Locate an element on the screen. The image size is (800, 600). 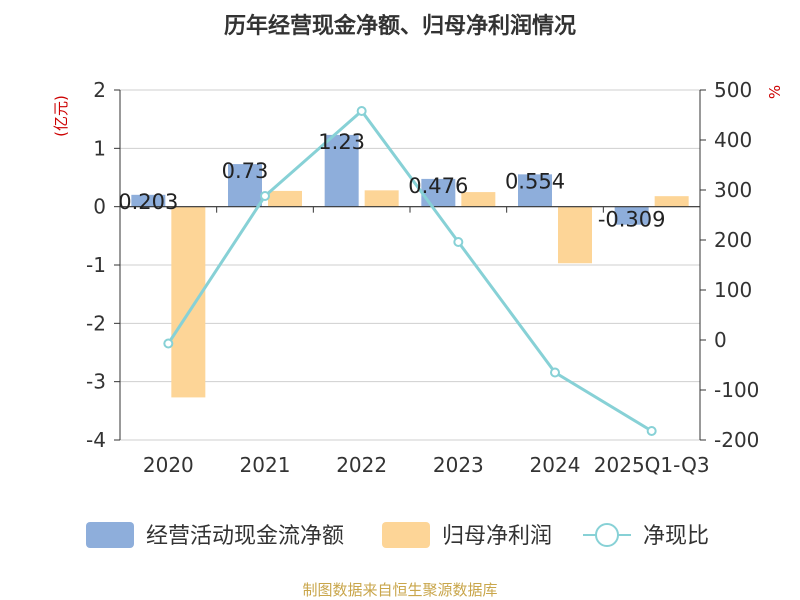
left-tick-label: -4 is located at coordinates (96, 440).